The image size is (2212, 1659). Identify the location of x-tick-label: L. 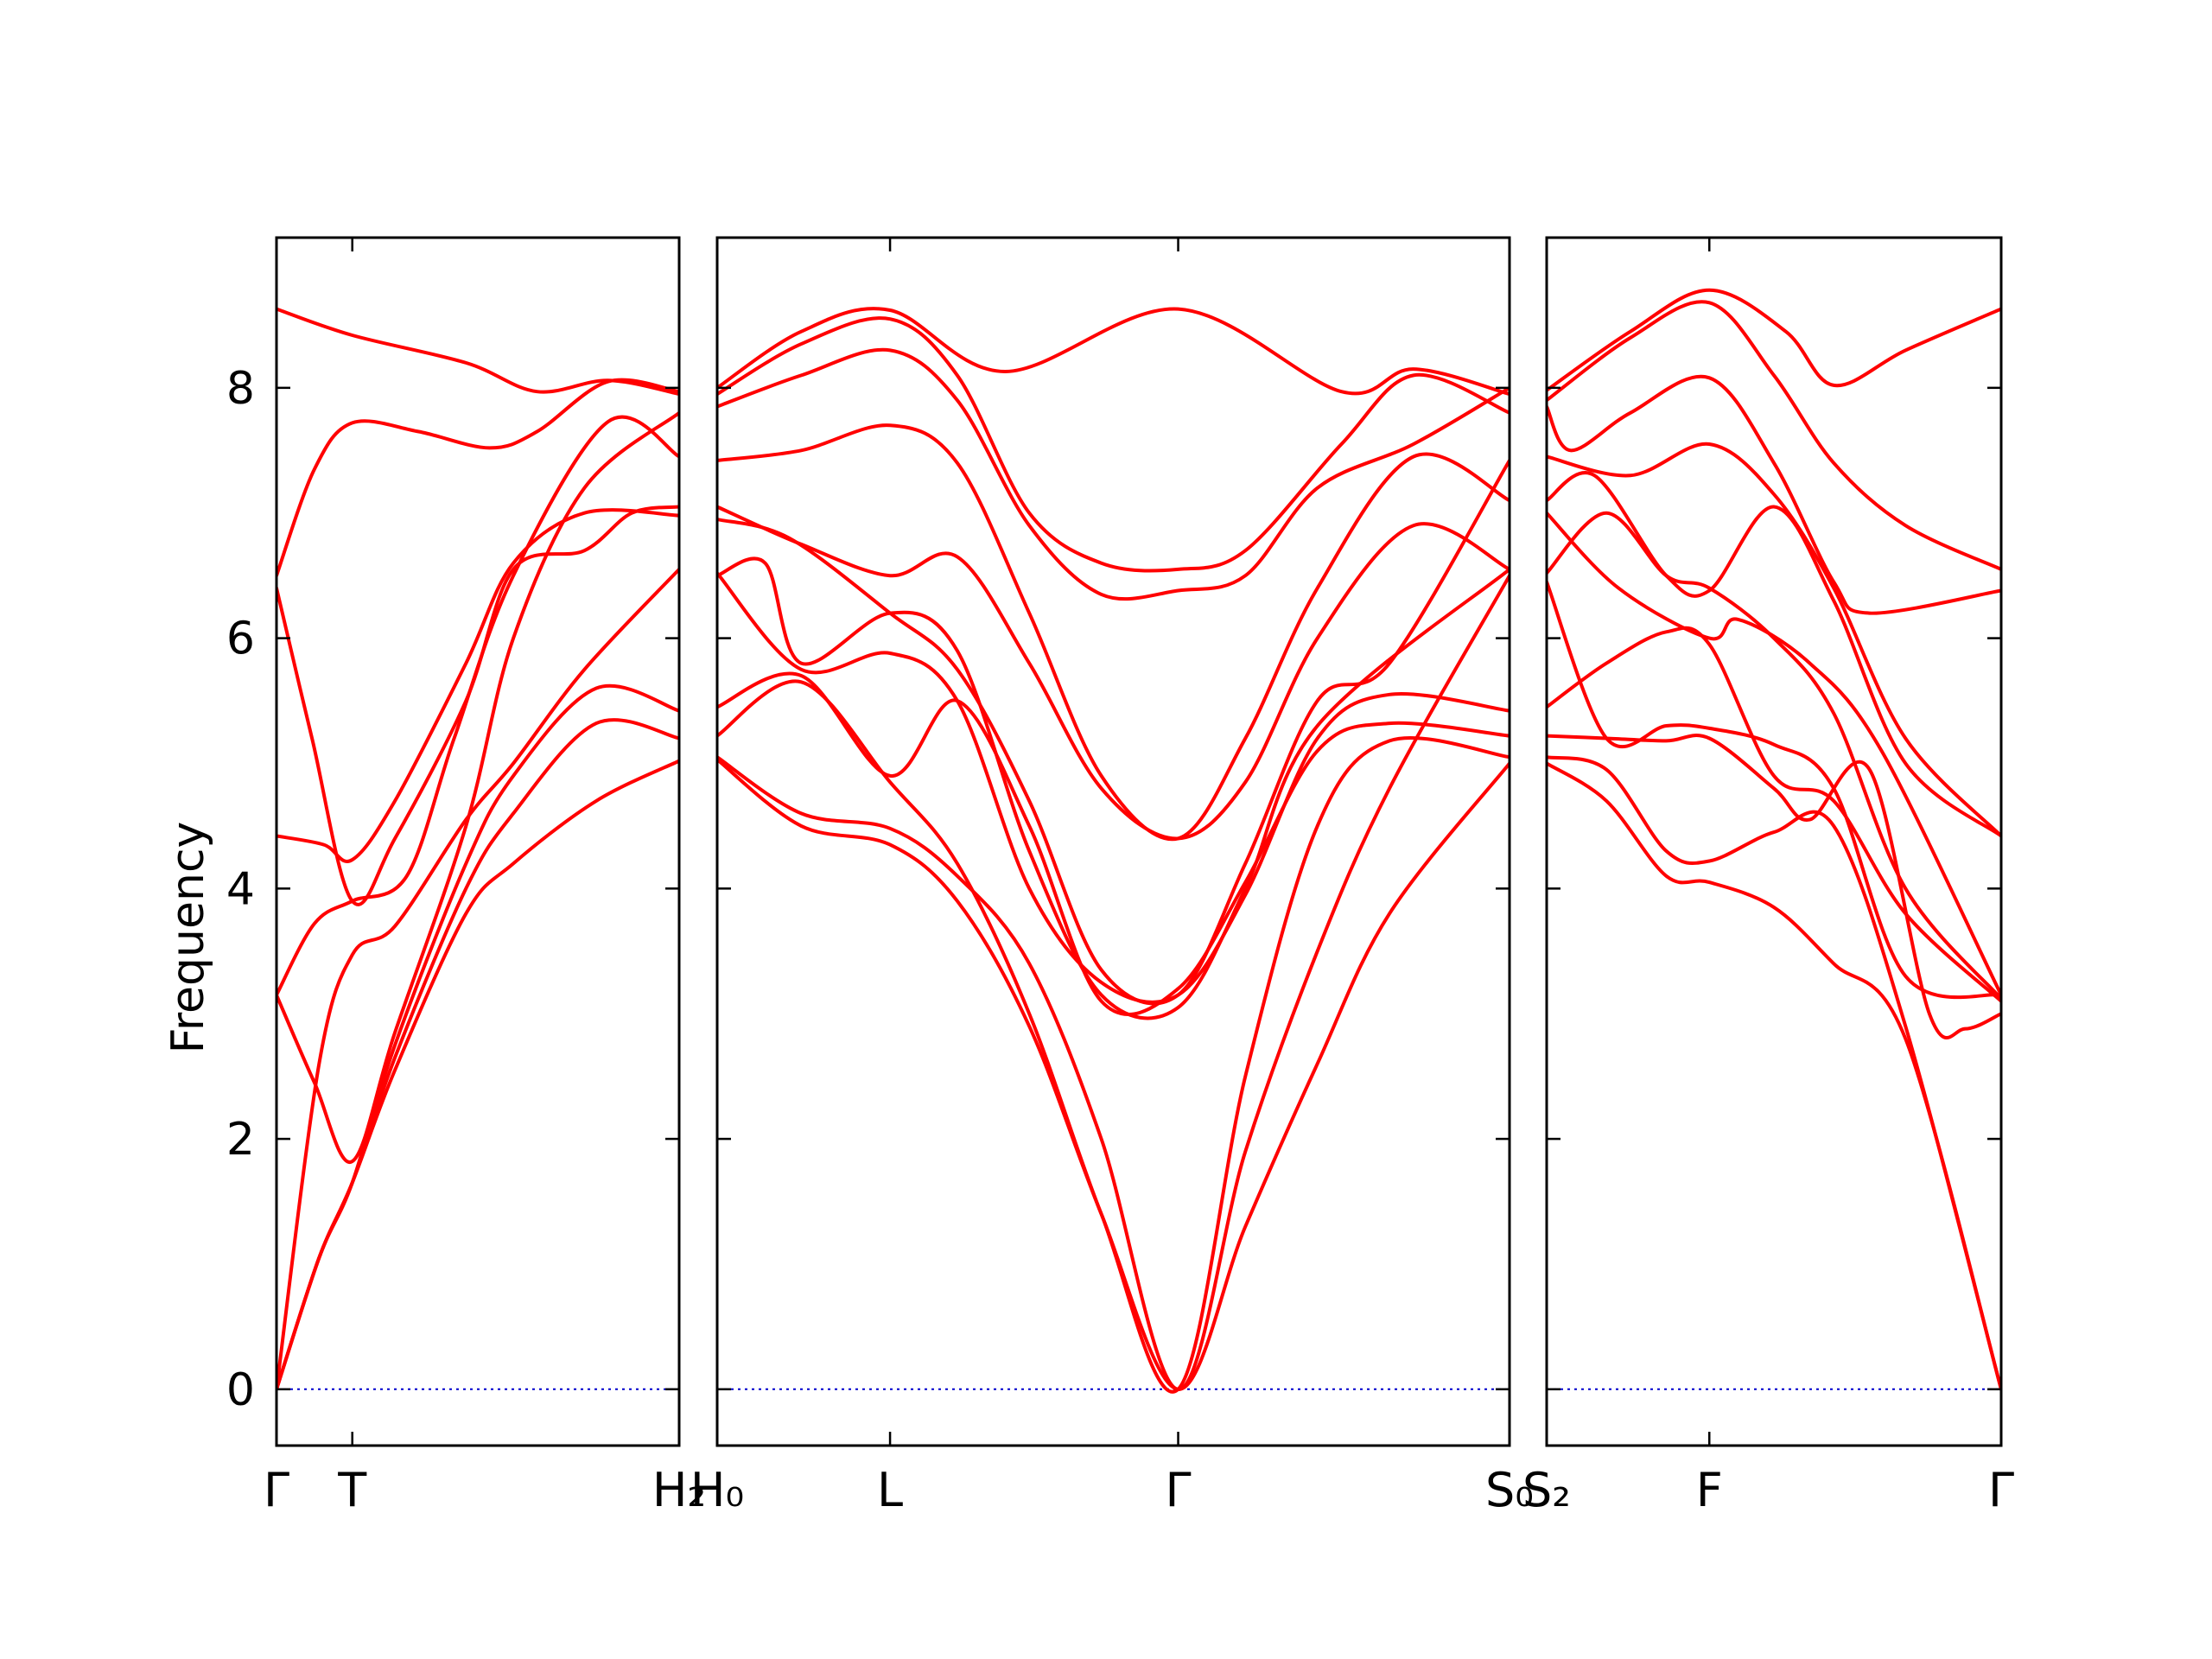
(890, 1490).